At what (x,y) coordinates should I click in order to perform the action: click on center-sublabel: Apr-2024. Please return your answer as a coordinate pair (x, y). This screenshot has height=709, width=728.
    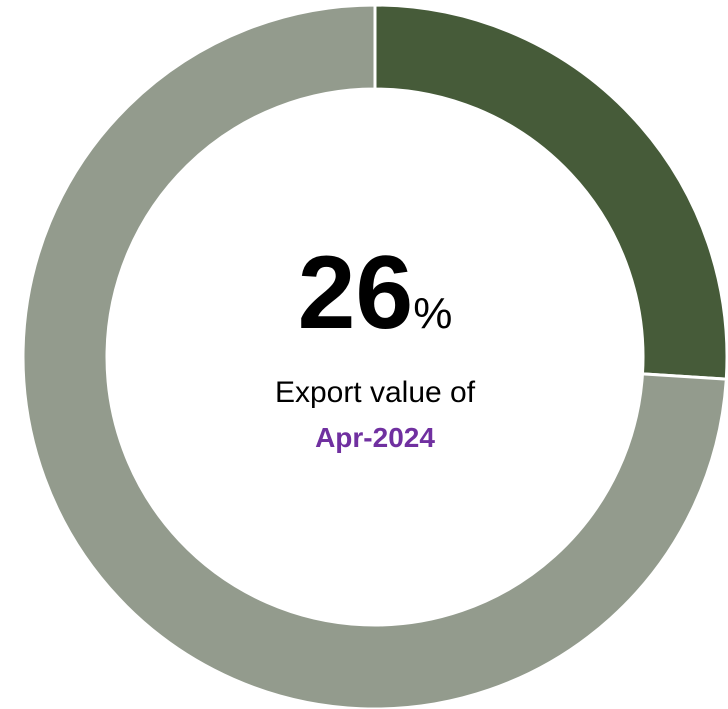
    Looking at the image, I should click on (375, 437).